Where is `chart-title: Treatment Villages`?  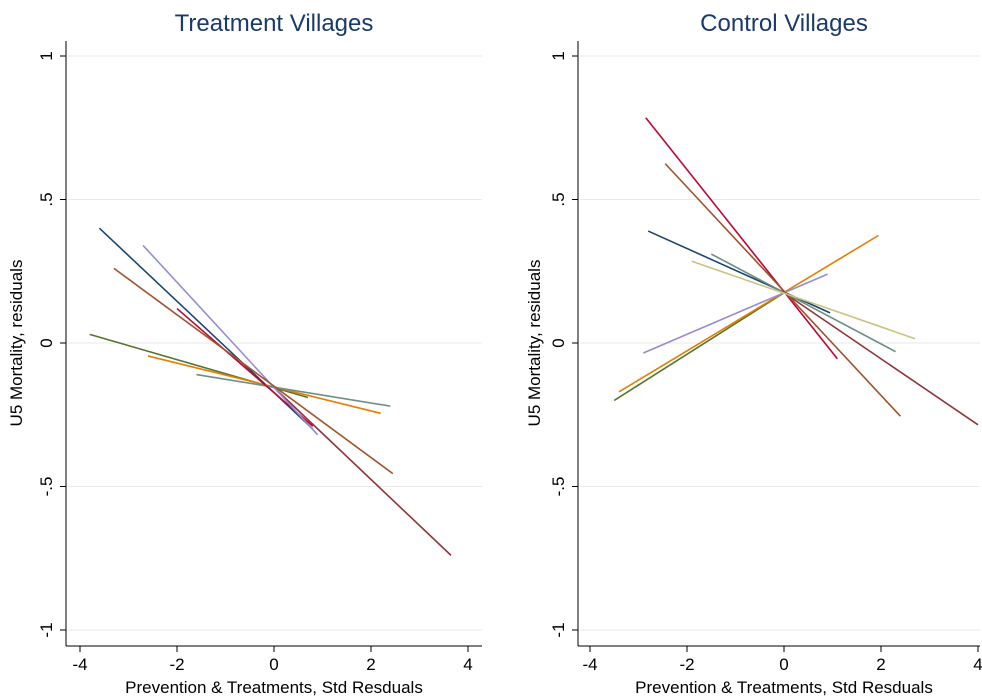 chart-title: Treatment Villages is located at coordinates (274, 23).